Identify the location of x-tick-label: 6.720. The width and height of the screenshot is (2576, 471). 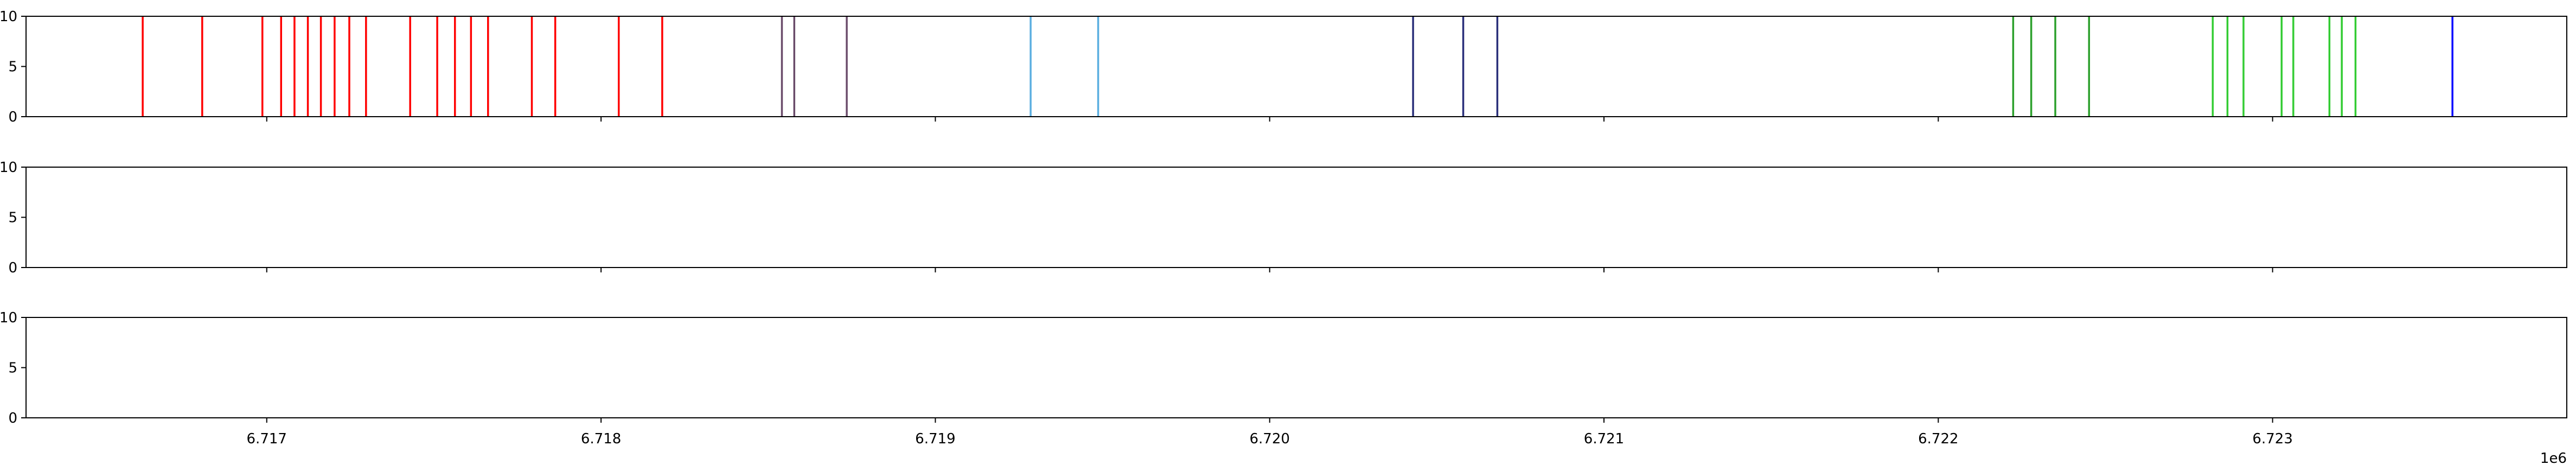
(1269, 439).